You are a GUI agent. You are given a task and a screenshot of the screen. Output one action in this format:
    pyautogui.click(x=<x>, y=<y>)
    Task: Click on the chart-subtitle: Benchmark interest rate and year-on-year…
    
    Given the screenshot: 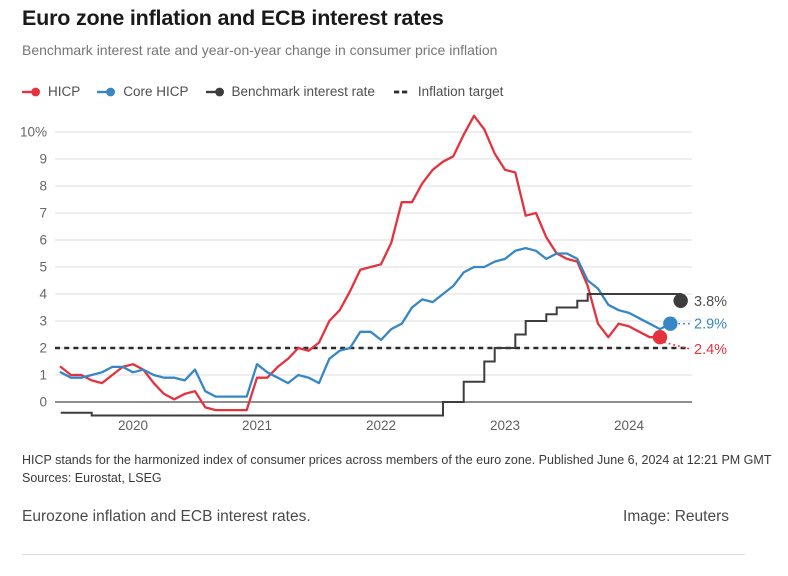 What is the action you would take?
    pyautogui.click(x=260, y=50)
    